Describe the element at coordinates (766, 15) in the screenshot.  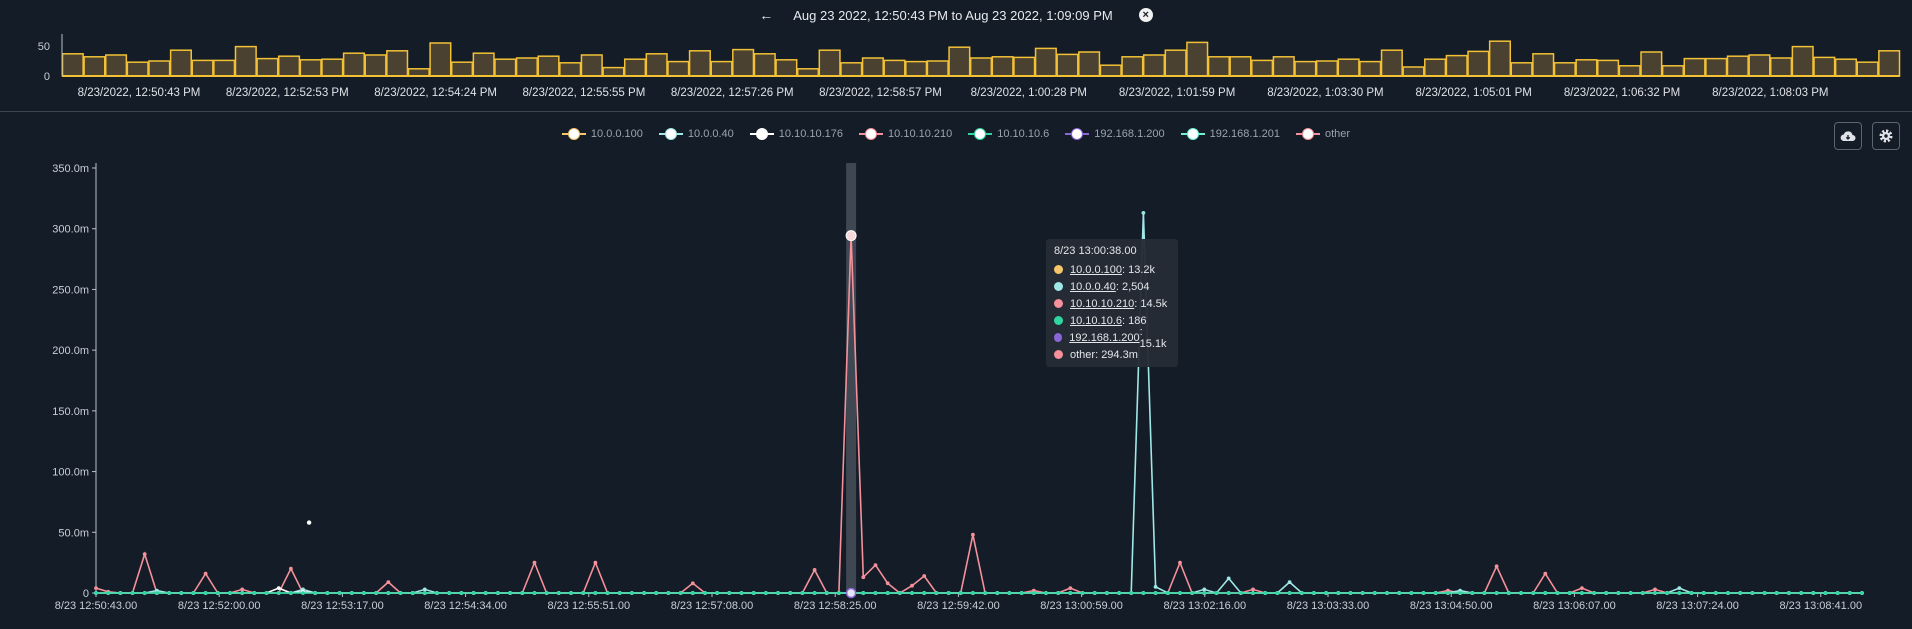
I see `back-arrow-icon: ←` at that location.